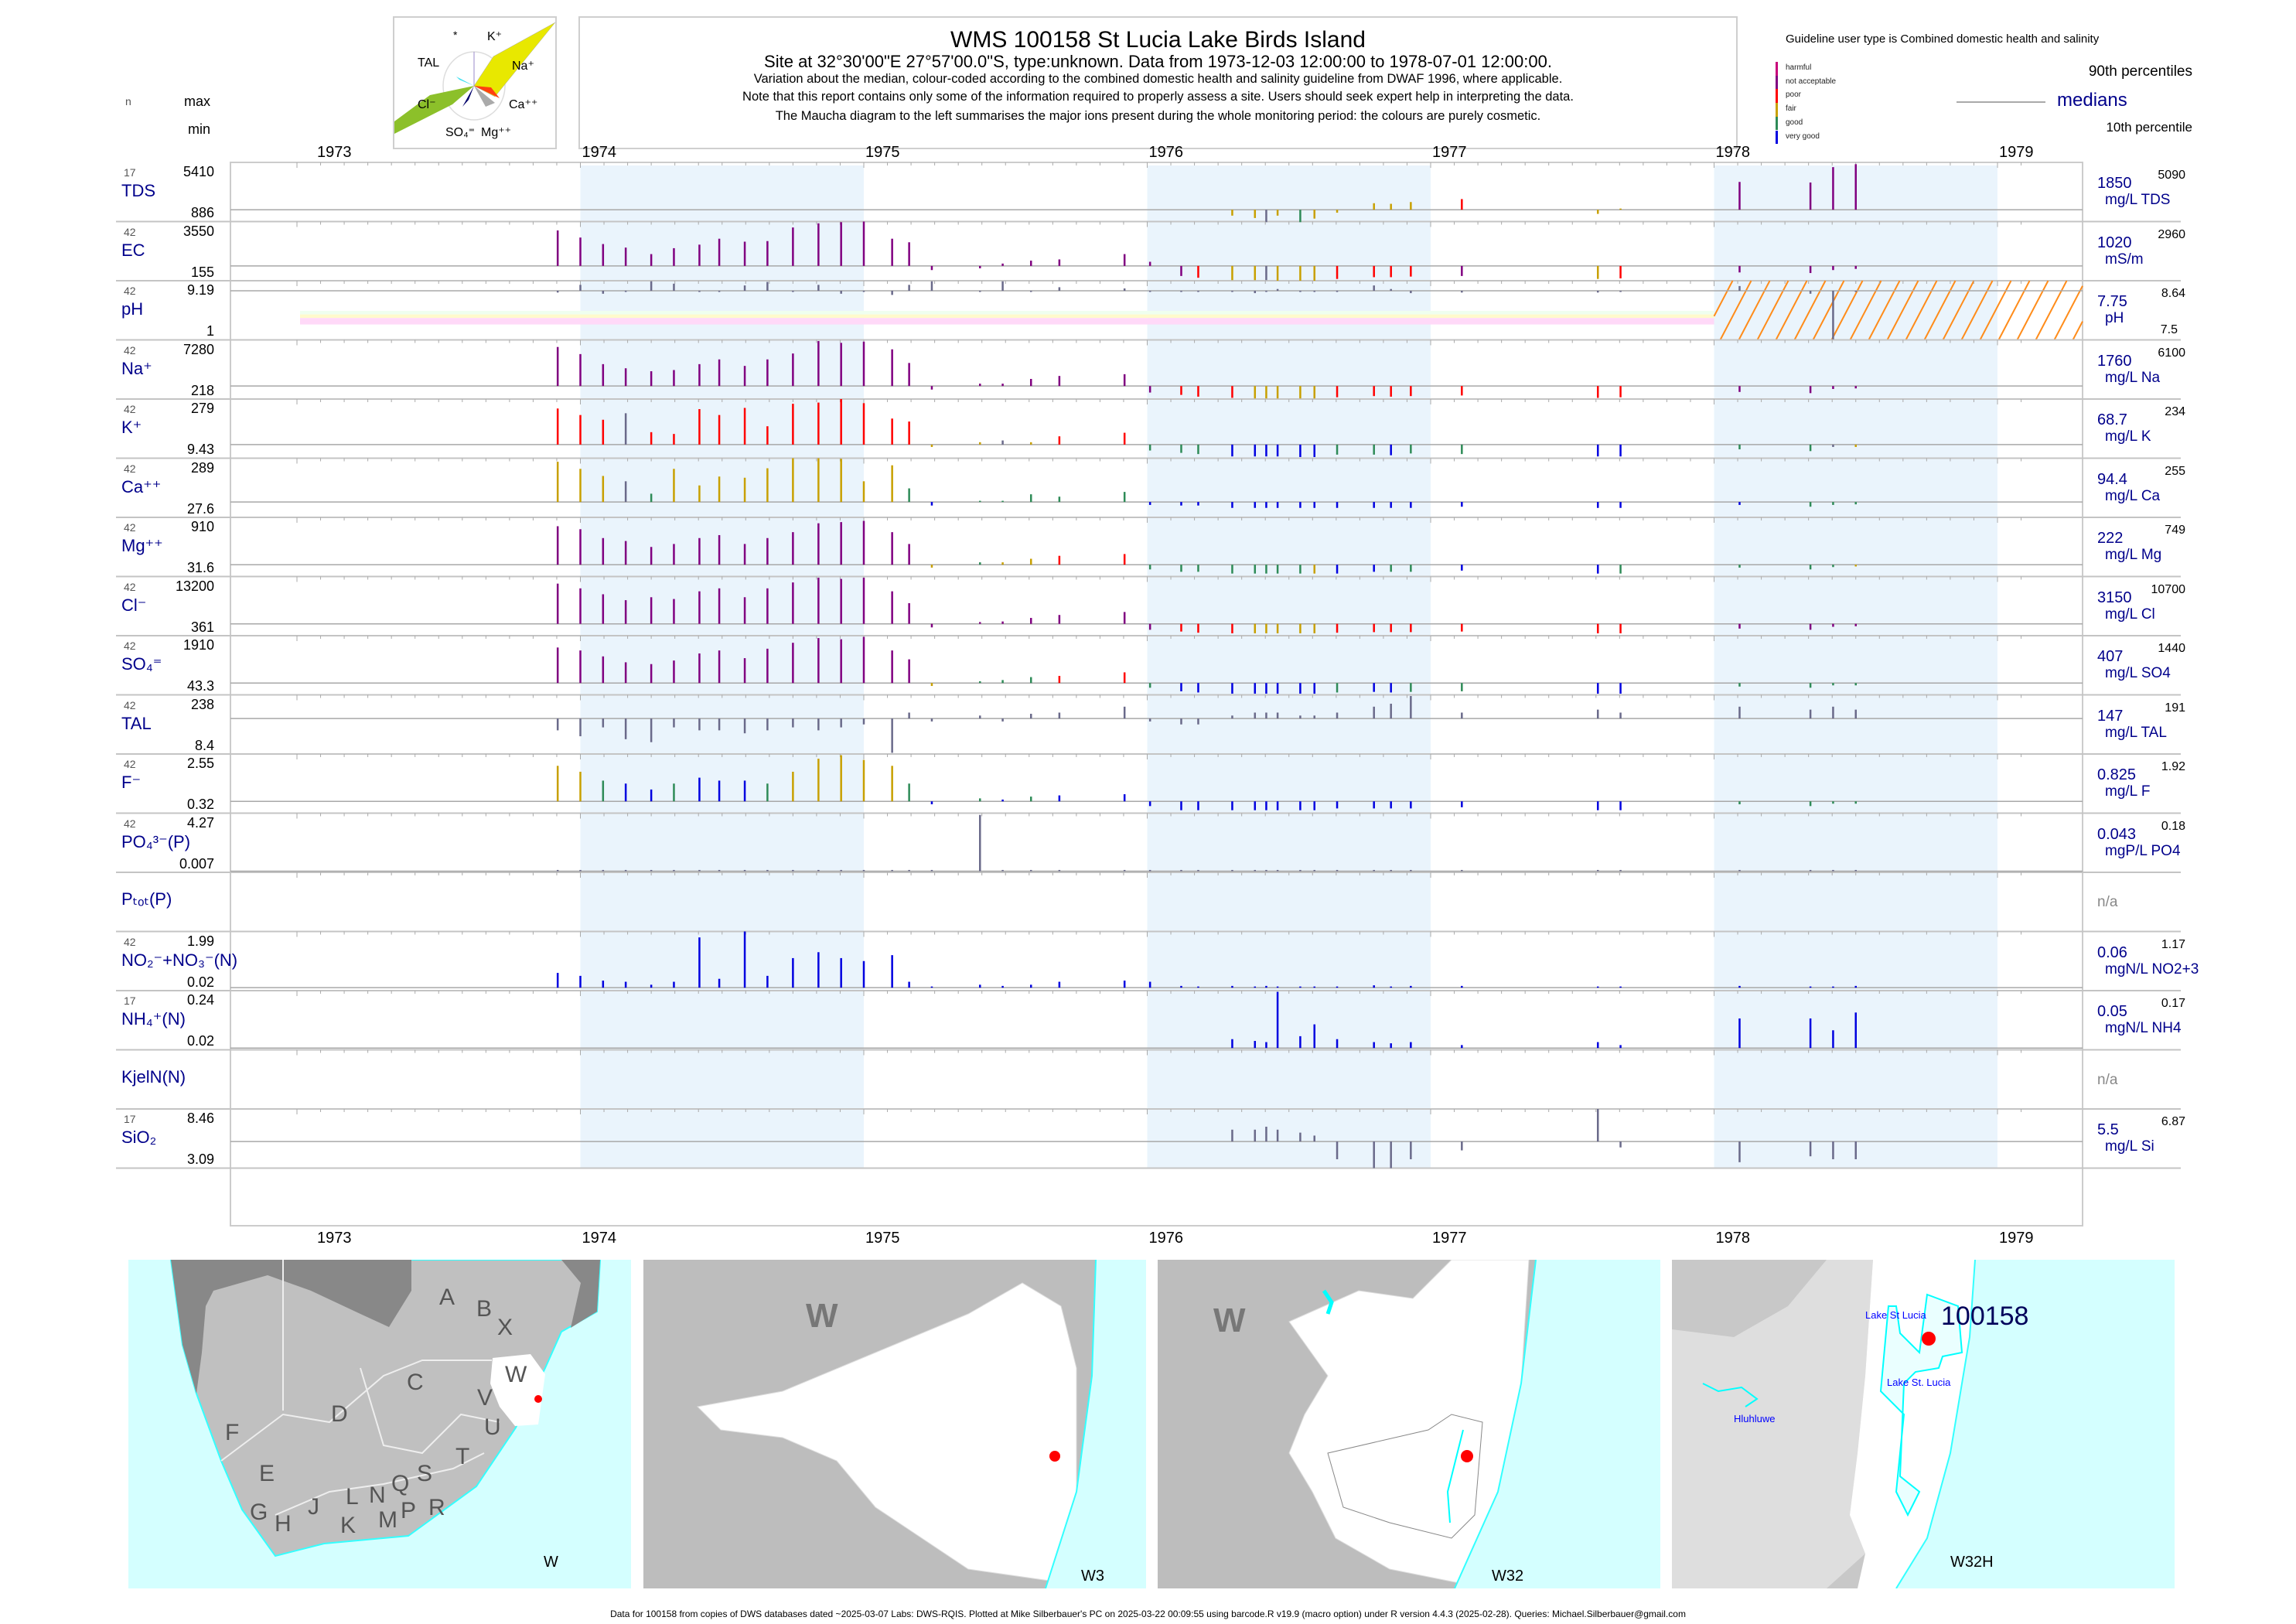 This screenshot has width=2296, height=1624. Describe the element at coordinates (200, 982) in the screenshot. I see `row-min: 0.02` at that location.